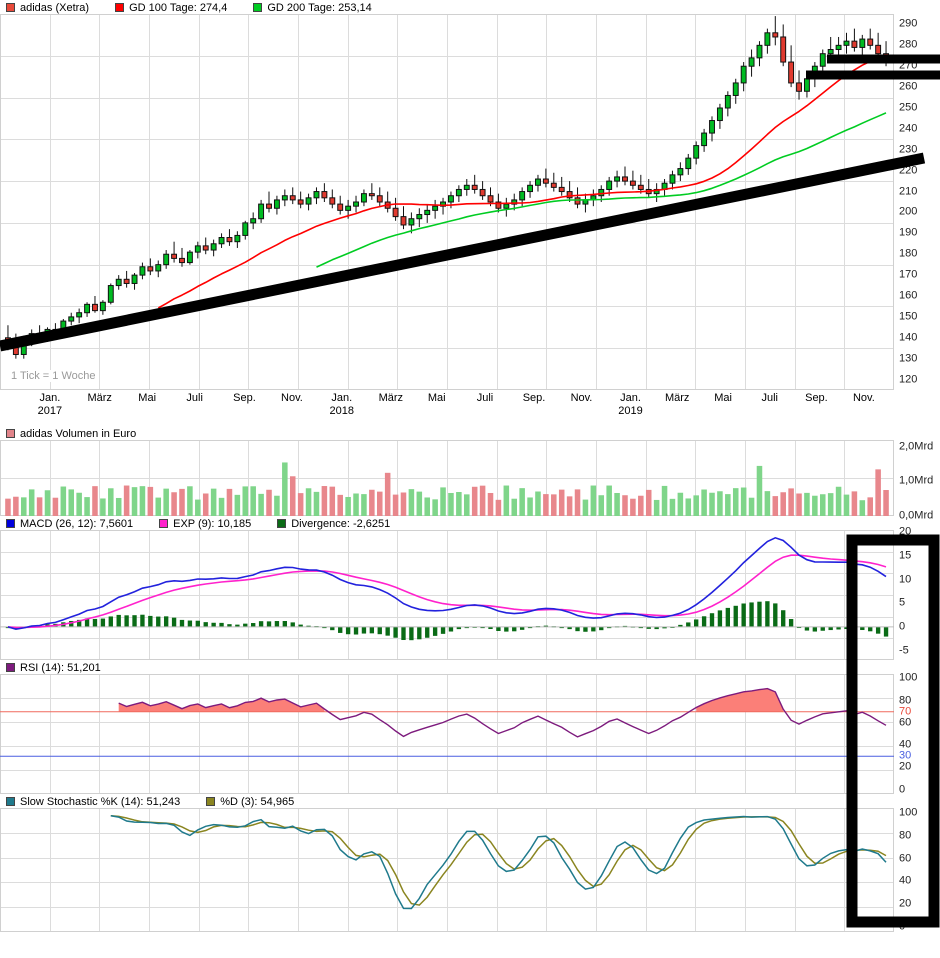 The width and height of the screenshot is (940, 958). Describe the element at coordinates (258, 7) in the screenshot. I see `legend-ma200-swatch` at that location.